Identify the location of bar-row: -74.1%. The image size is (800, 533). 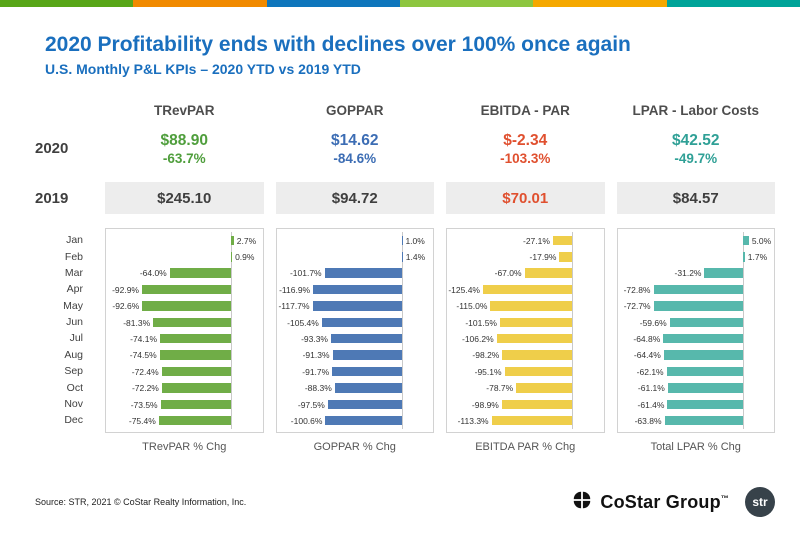
(184, 338).